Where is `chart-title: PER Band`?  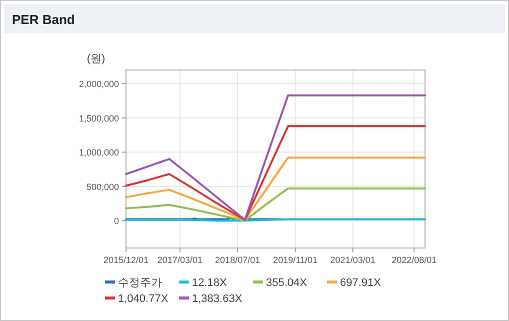
chart-title: PER Band is located at coordinates (43, 19).